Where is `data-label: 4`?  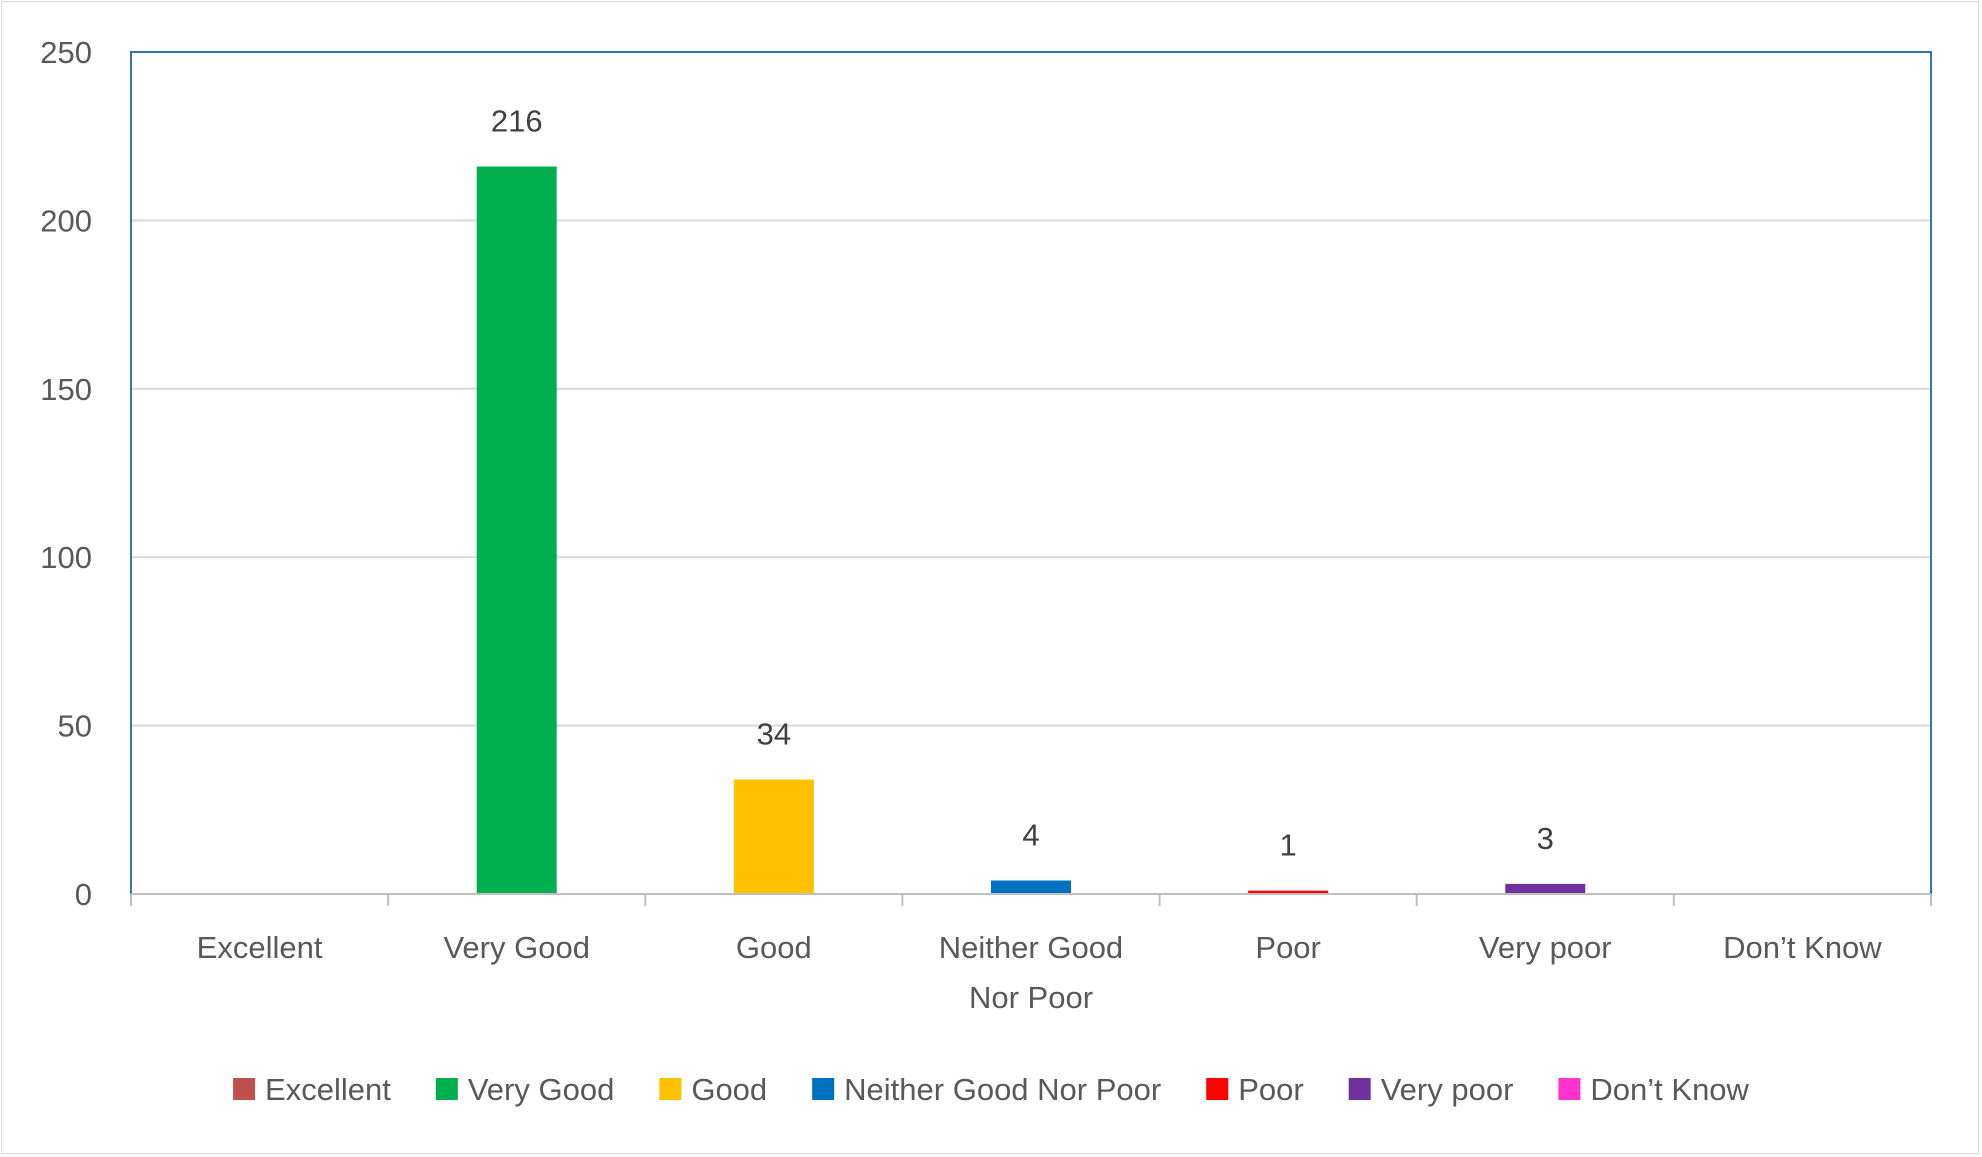
data-label: 4 is located at coordinates (1030, 835).